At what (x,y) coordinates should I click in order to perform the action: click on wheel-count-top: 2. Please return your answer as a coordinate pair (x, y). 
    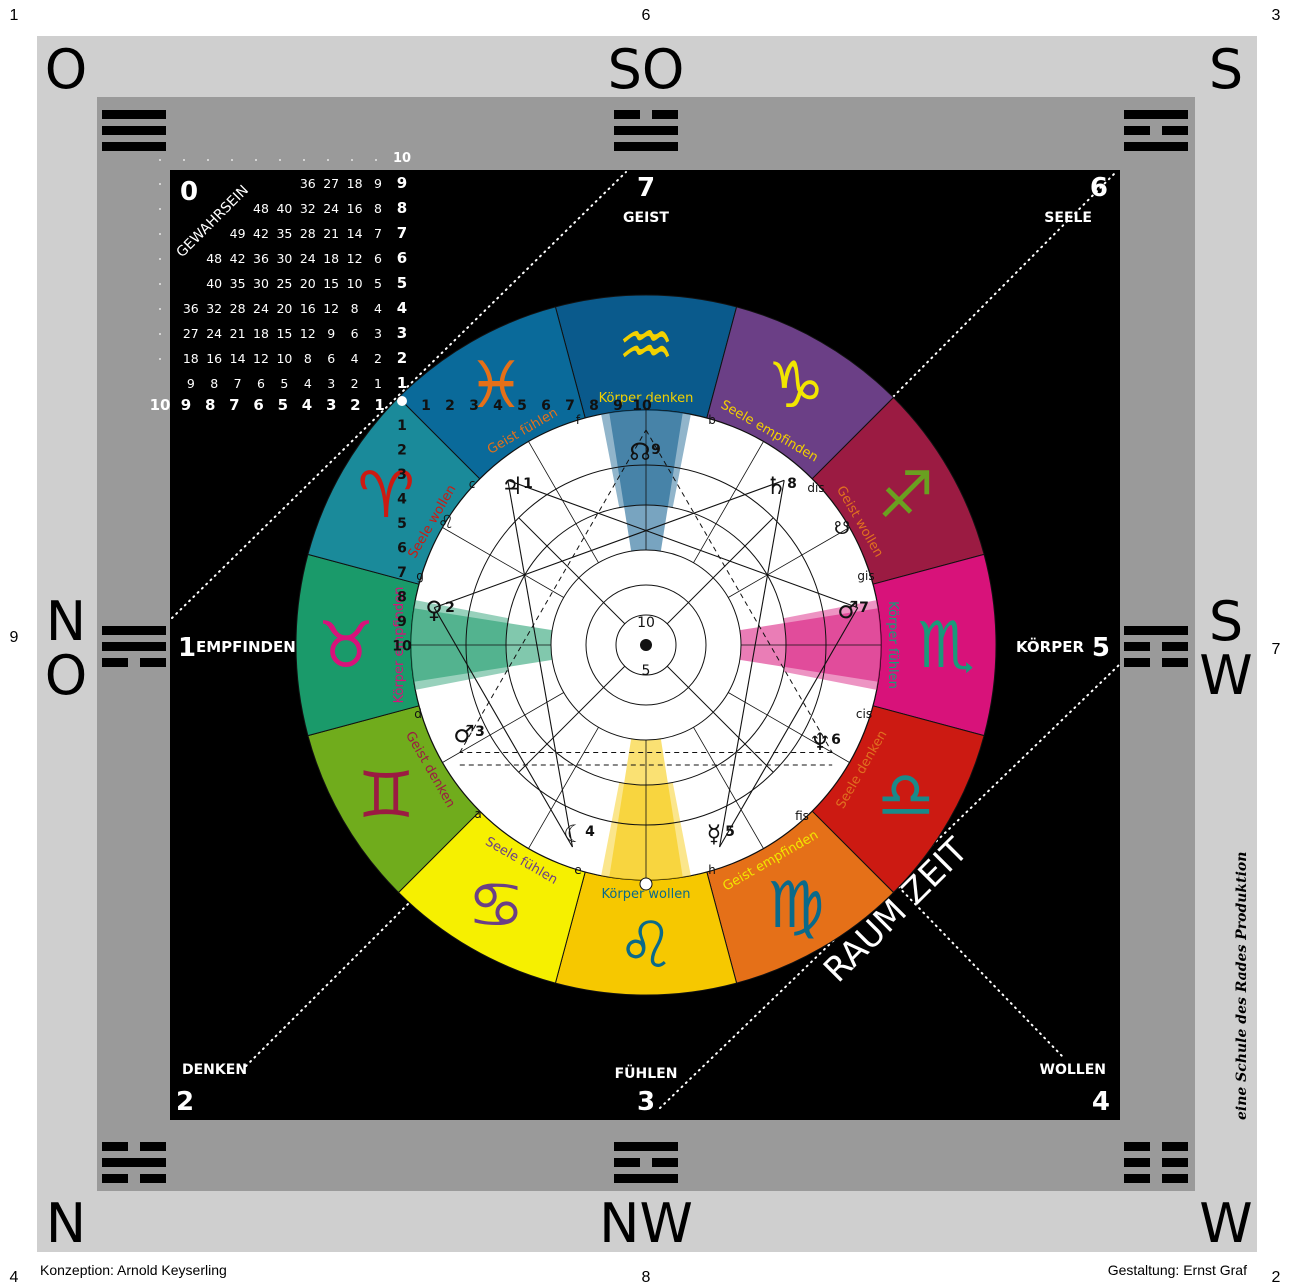
    Looking at the image, I should click on (450, 406).